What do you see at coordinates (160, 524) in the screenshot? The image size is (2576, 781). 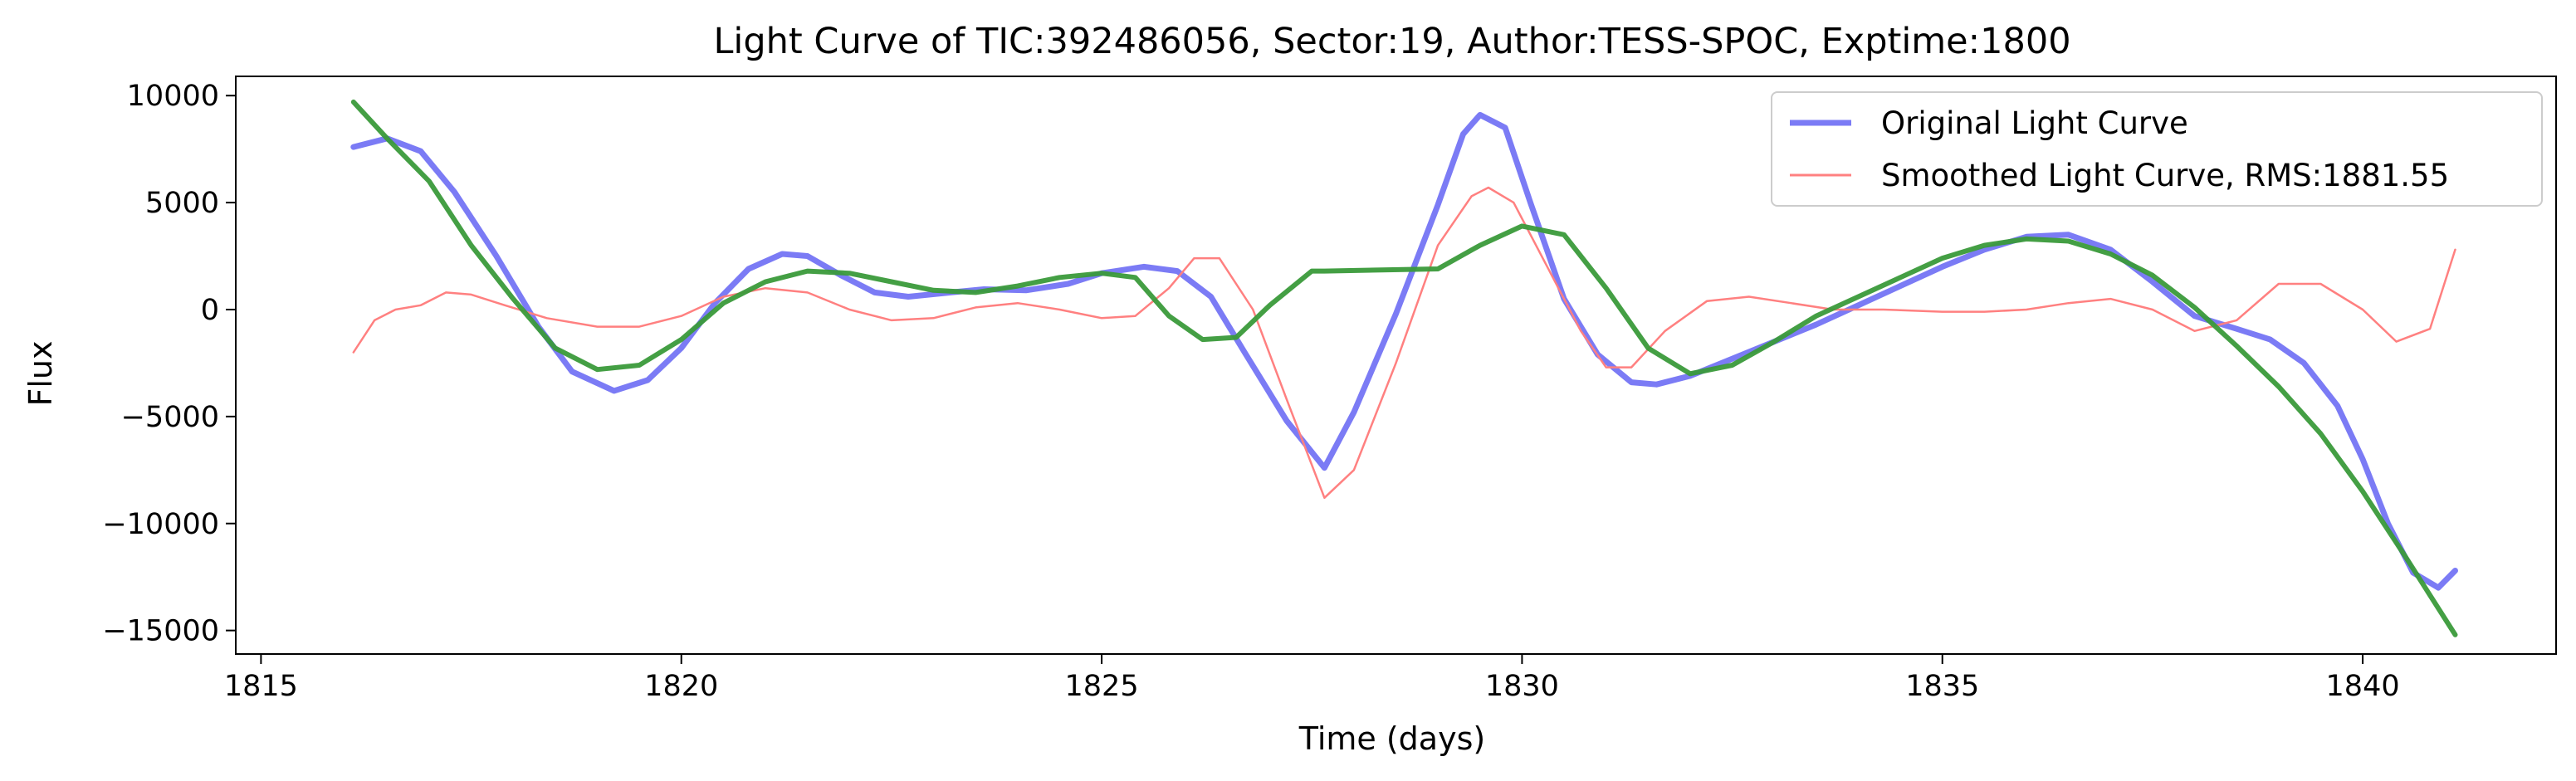 I see `y-tick-label: −10000` at bounding box center [160, 524].